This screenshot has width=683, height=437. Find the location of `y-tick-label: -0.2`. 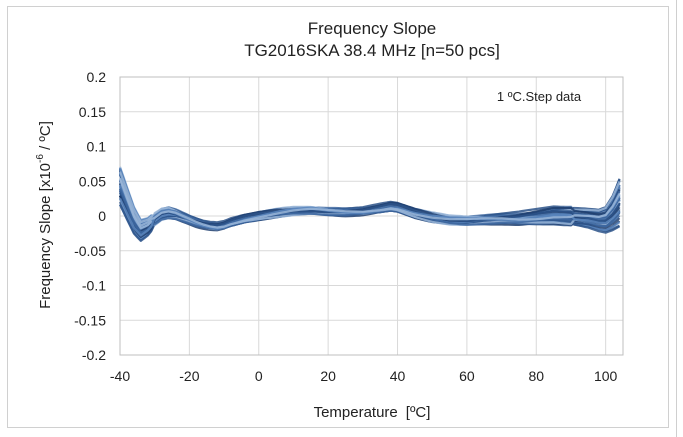

y-tick-label: -0.2 is located at coordinates (94, 355).